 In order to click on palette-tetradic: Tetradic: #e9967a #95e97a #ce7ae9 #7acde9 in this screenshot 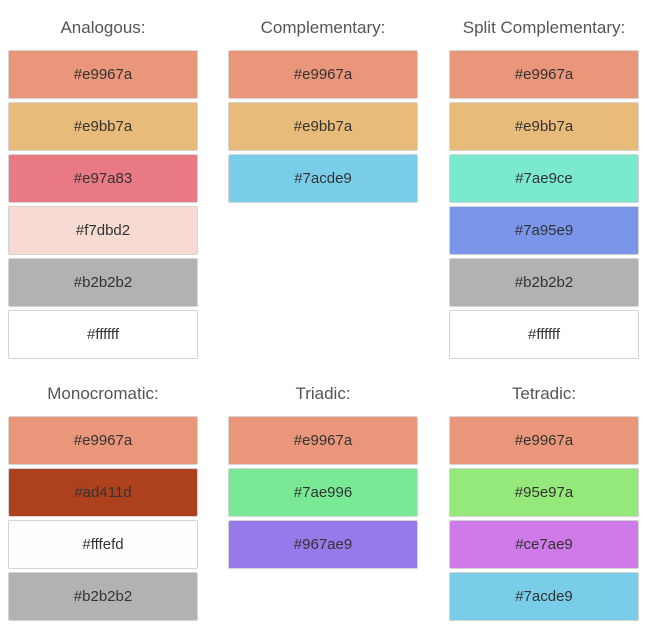, I will do `click(544, 504)`.